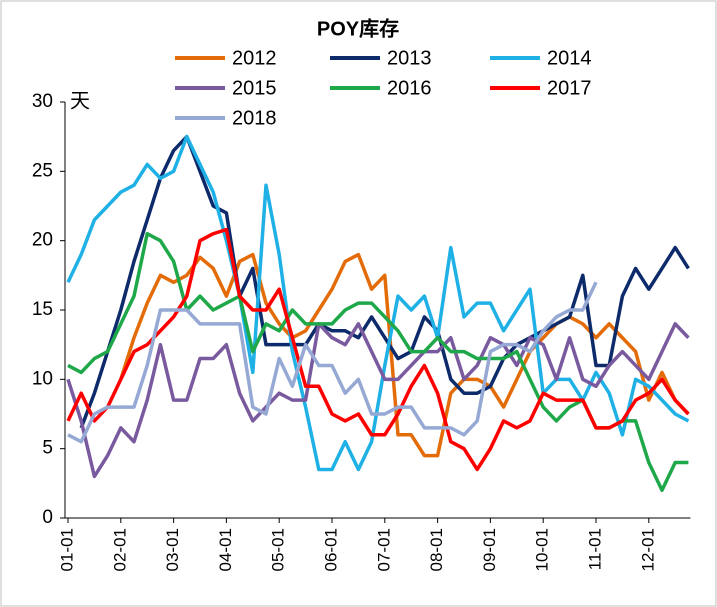 The width and height of the screenshot is (717, 607). Describe the element at coordinates (254, 88) in the screenshot. I see `legend-label: 2015` at that location.